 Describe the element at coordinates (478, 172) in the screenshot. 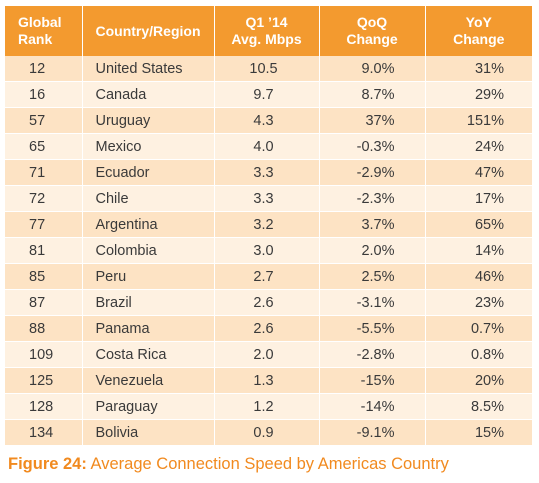

I see `cell-yoy-change: 47%` at that location.